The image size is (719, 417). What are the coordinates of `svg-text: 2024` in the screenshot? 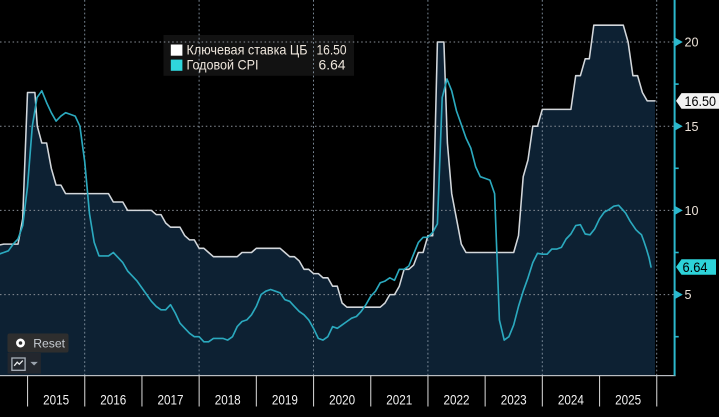 It's located at (571, 400).